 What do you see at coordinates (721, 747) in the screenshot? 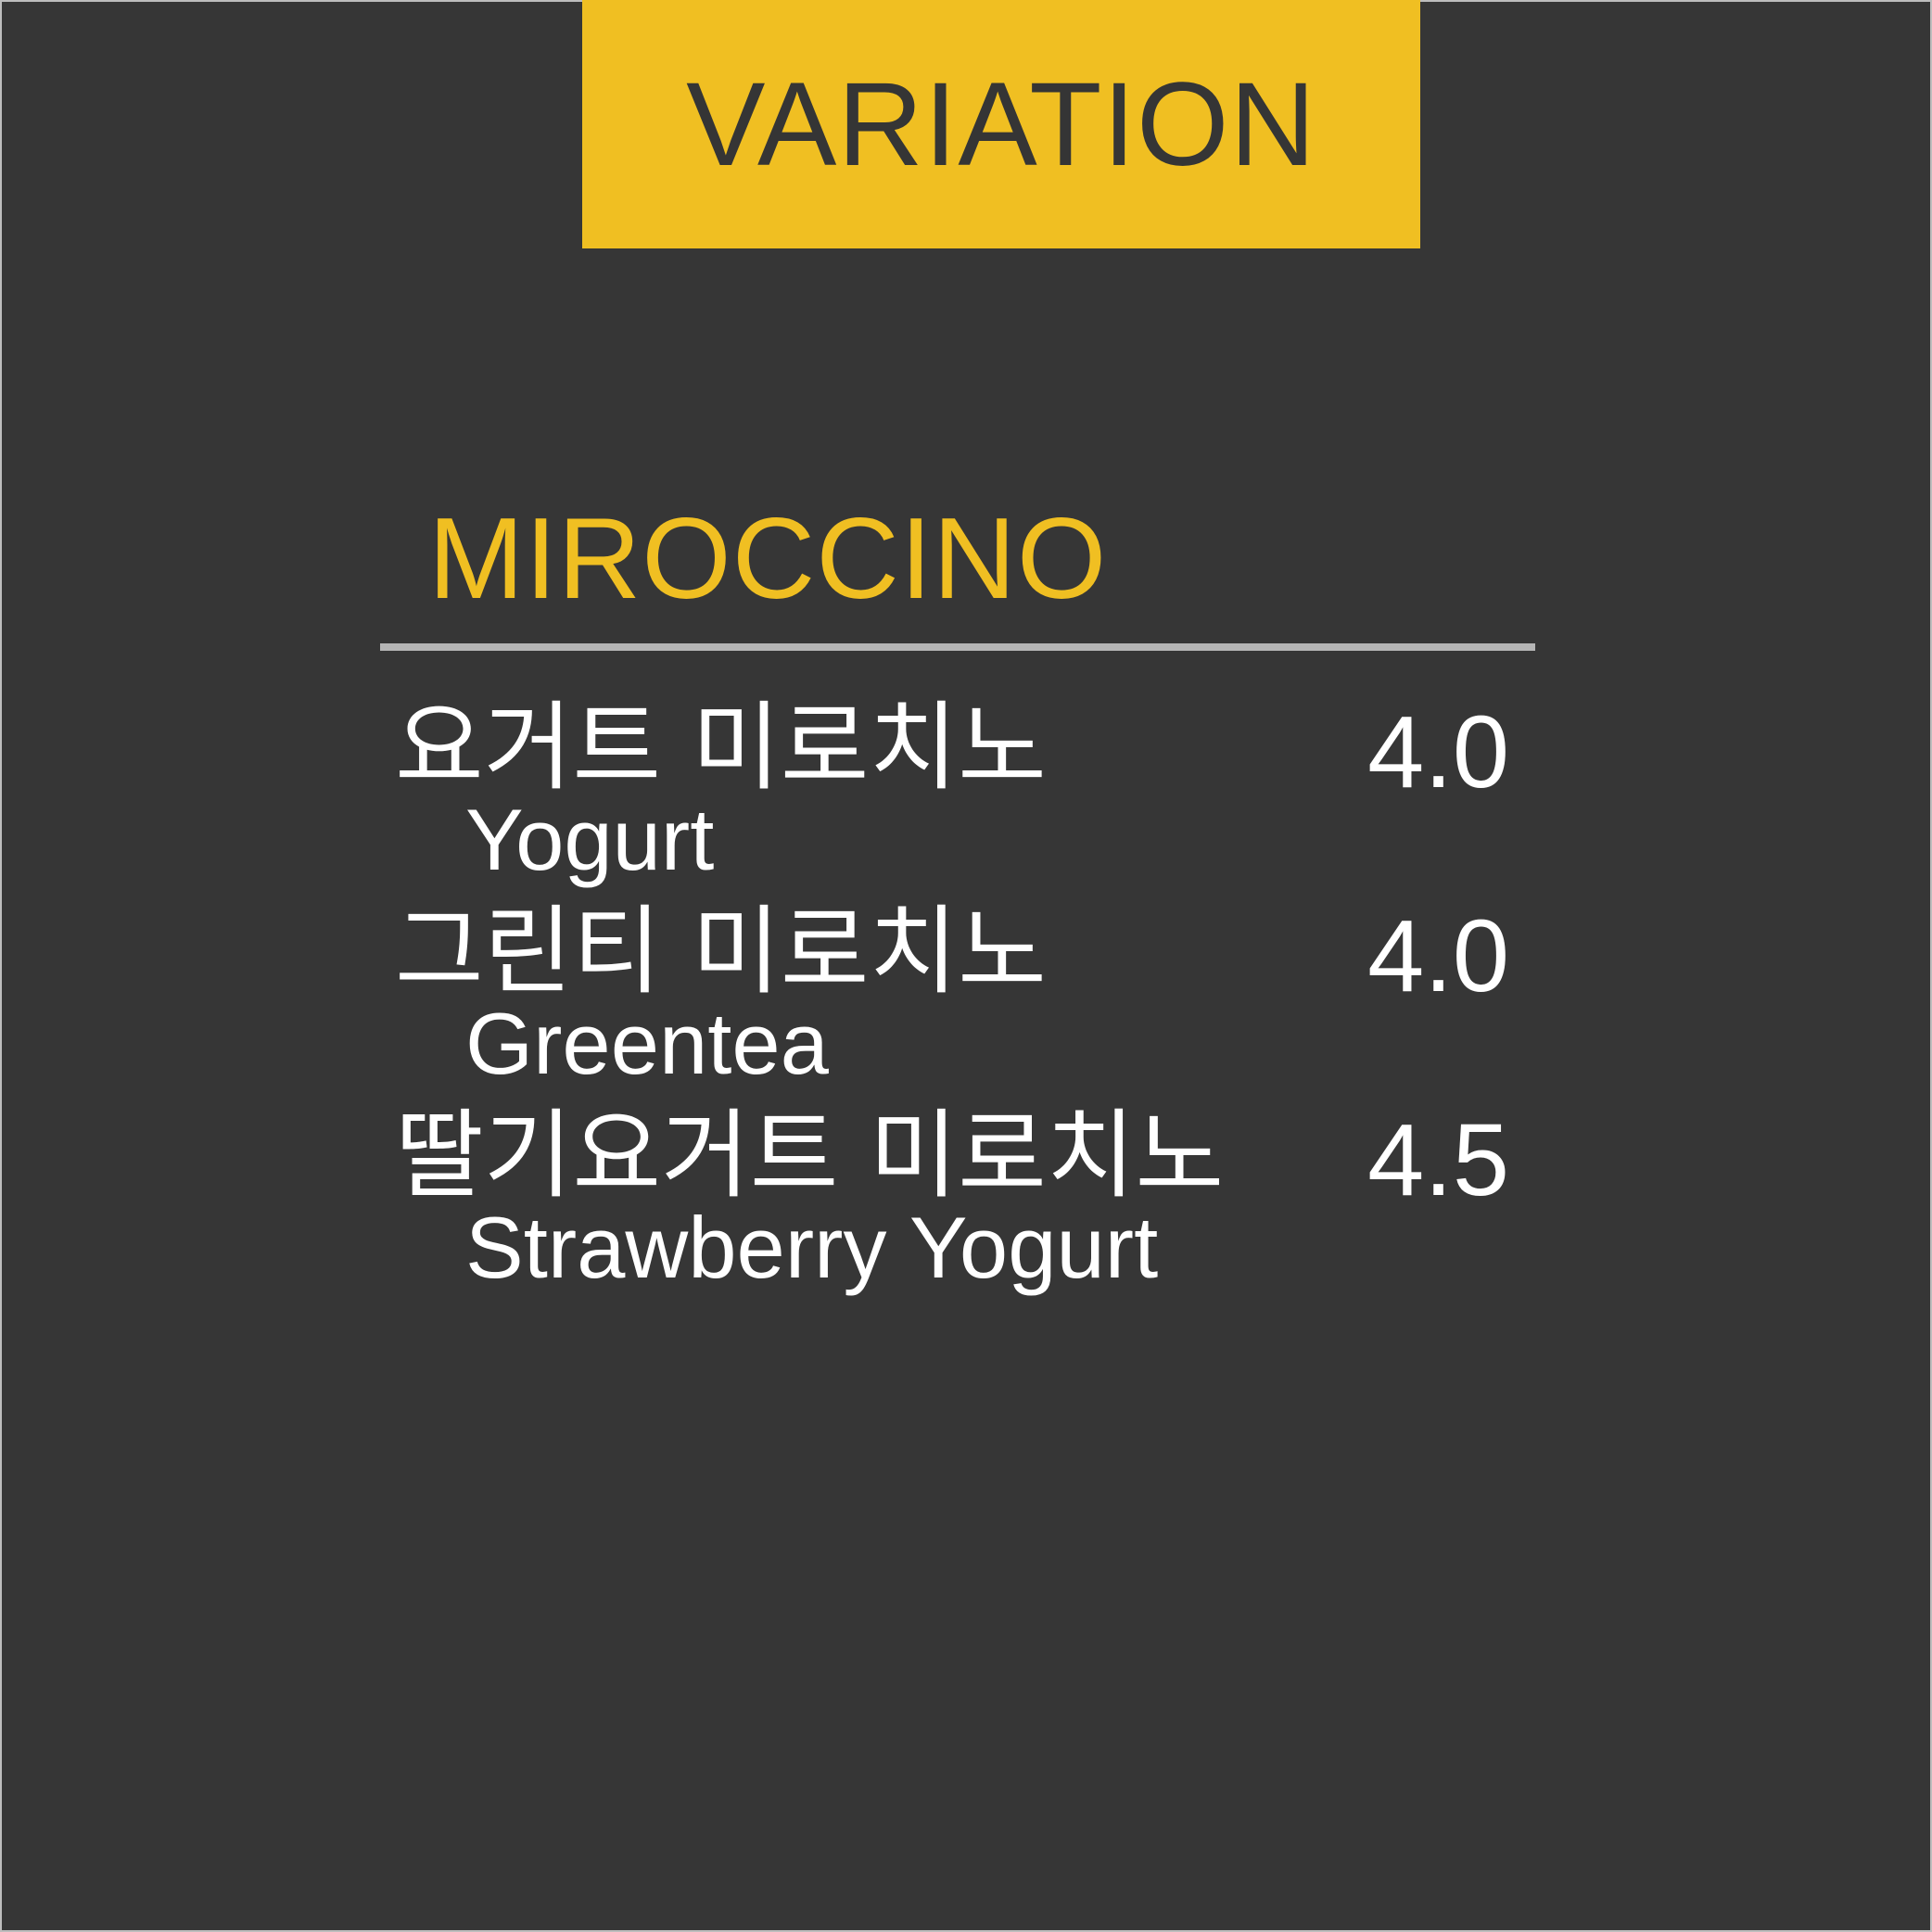
I see `menu-item-korean-name: 요거트 미로치노` at bounding box center [721, 747].